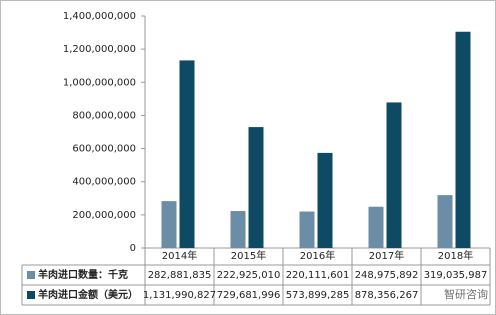  What do you see at coordinates (455, 255) in the screenshot?
I see `x-tick-label: 2018年` at bounding box center [455, 255].